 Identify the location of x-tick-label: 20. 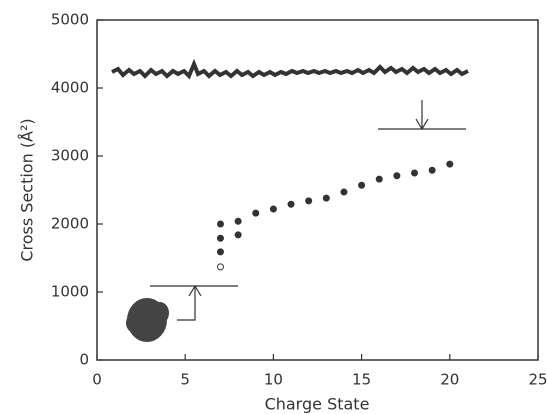
(449, 380).